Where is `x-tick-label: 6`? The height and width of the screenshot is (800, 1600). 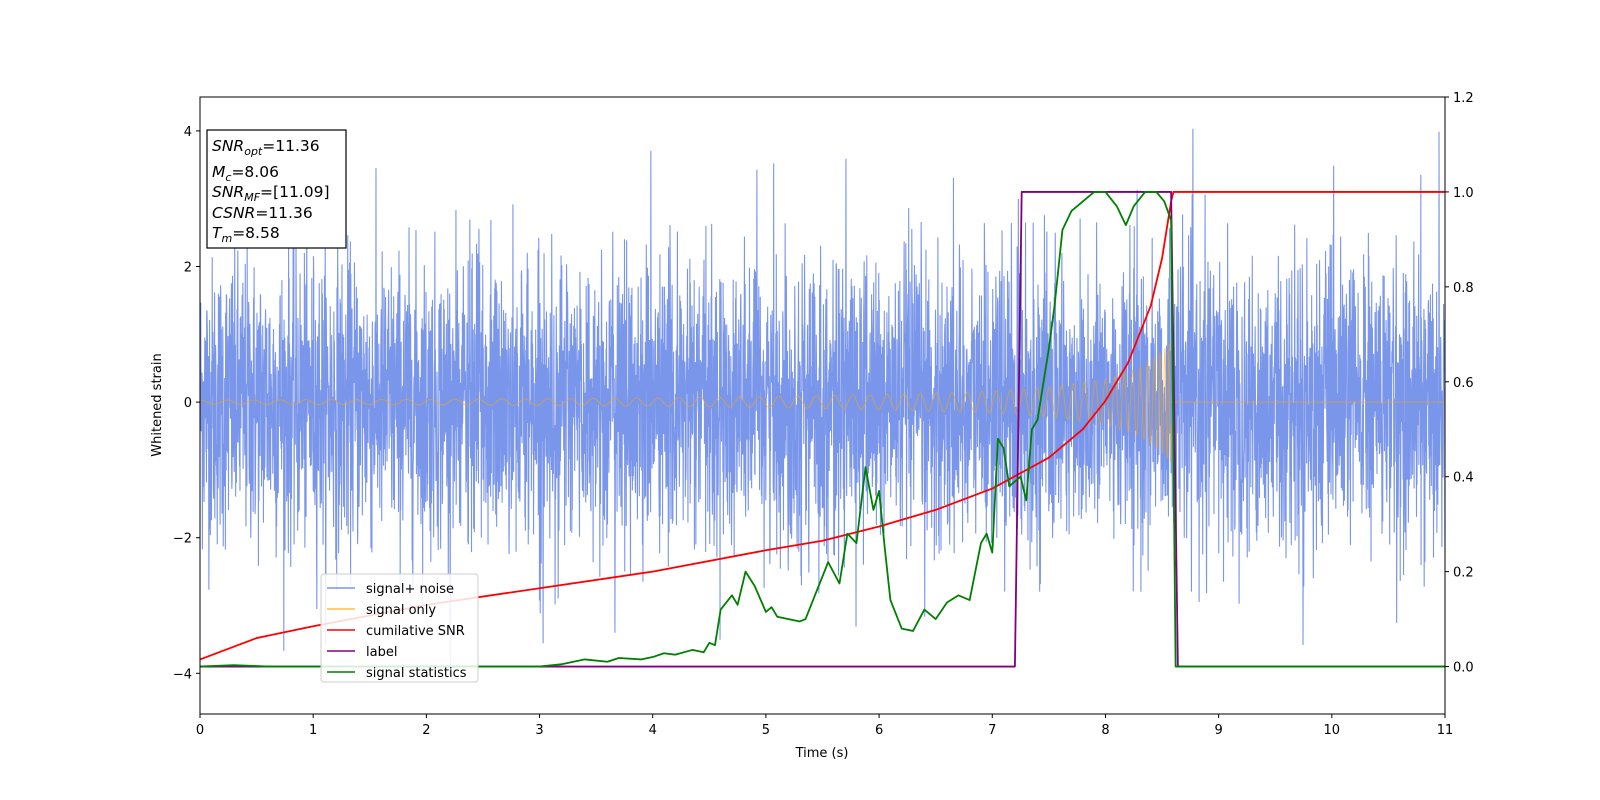 x-tick-label: 6 is located at coordinates (879, 730).